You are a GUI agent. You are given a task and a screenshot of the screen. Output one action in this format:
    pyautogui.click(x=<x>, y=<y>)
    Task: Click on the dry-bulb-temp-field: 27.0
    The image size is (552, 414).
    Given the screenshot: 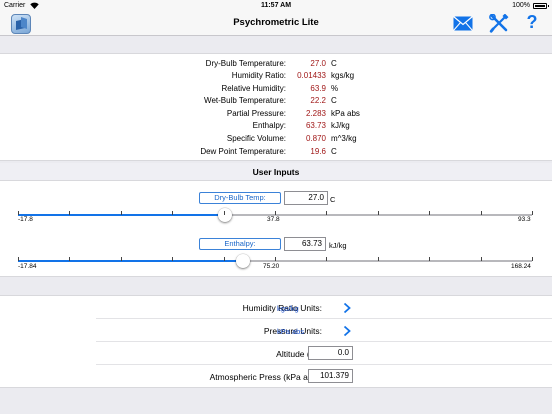 What is the action you would take?
    pyautogui.click(x=306, y=198)
    